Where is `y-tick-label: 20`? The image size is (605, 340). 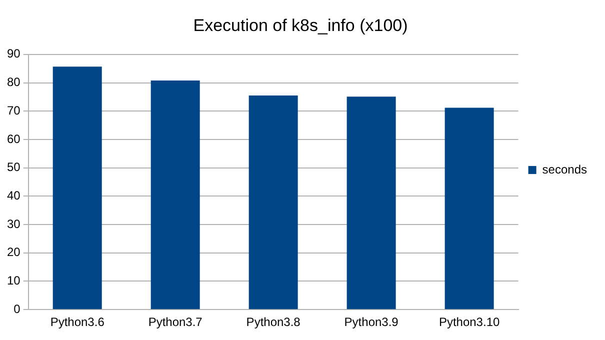 y-tick-label: 20 is located at coordinates (13, 252).